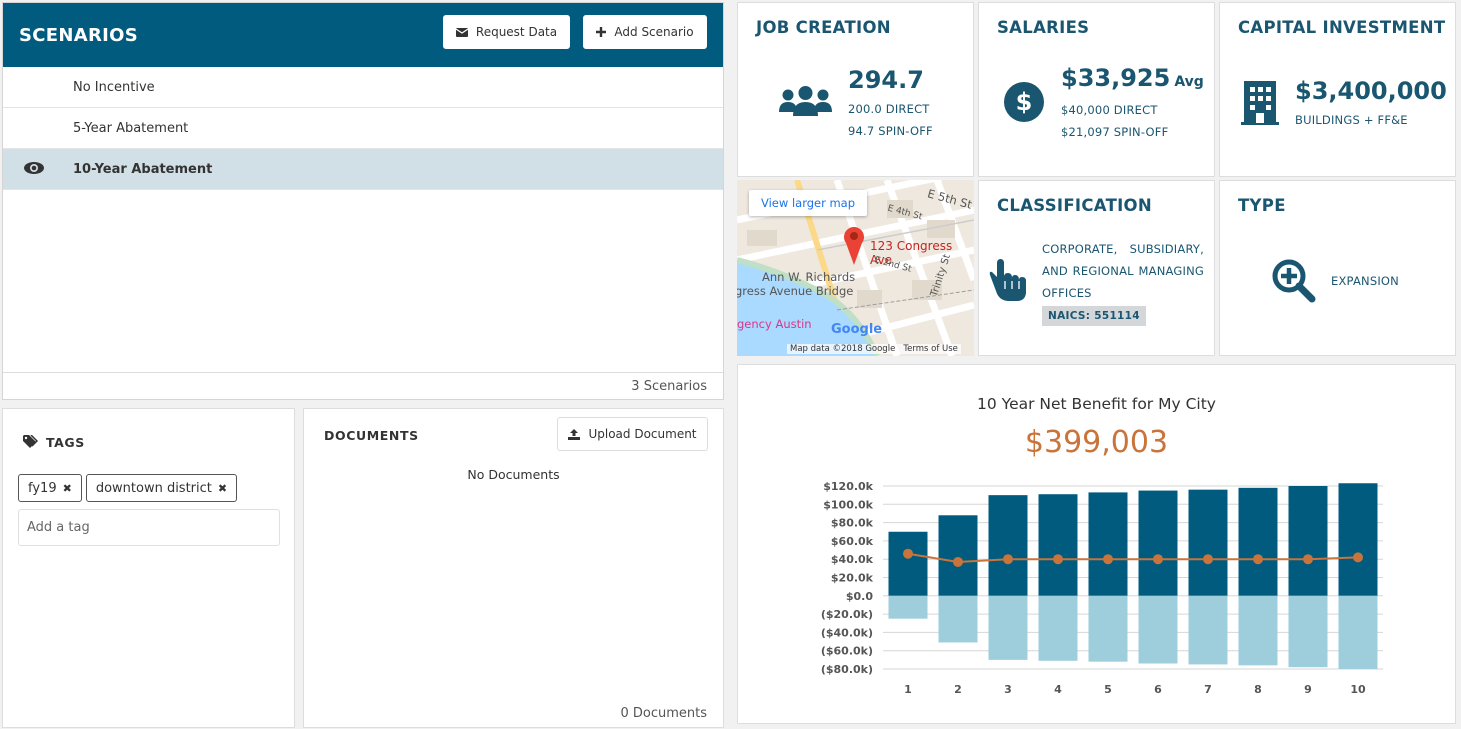 This screenshot has width=1461, height=729. Describe the element at coordinates (363, 169) in the screenshot. I see `scenario-item-10-year: 10-Year Abatement` at that location.